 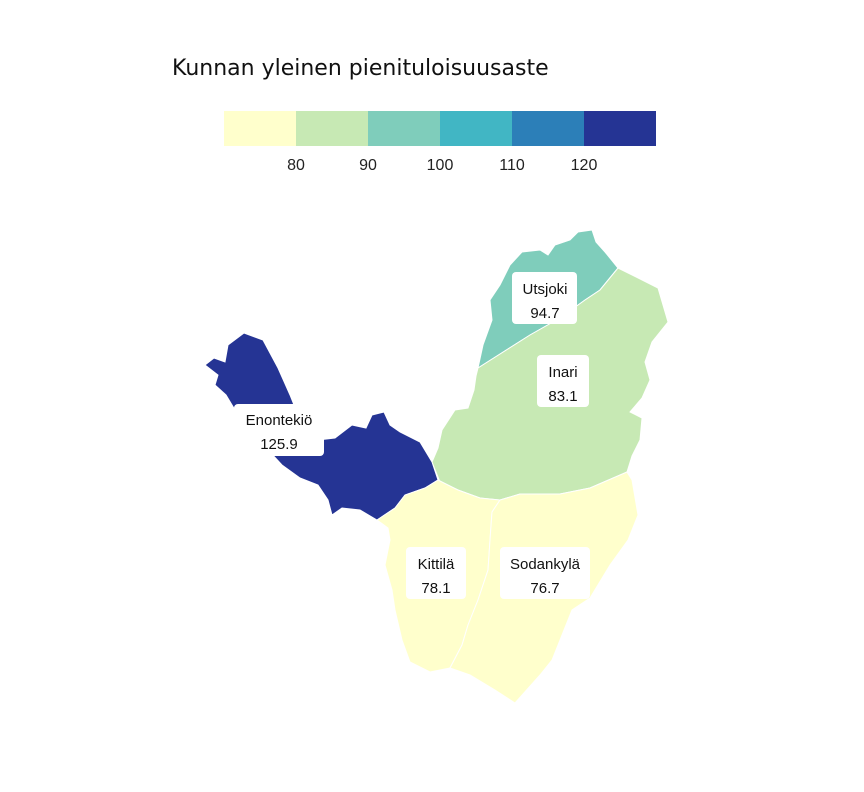 I want to click on label-sodankyla-value: 76.7, so click(x=544, y=588).